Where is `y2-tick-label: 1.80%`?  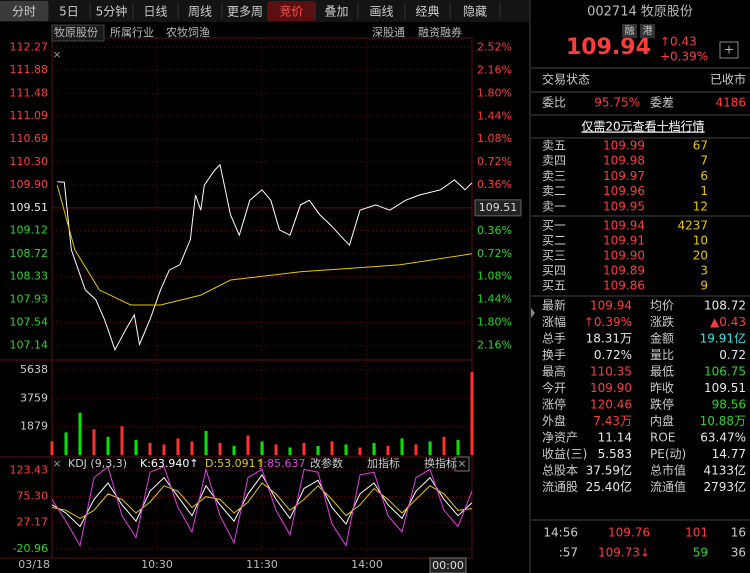
y2-tick-label: 1.80% is located at coordinates (494, 92).